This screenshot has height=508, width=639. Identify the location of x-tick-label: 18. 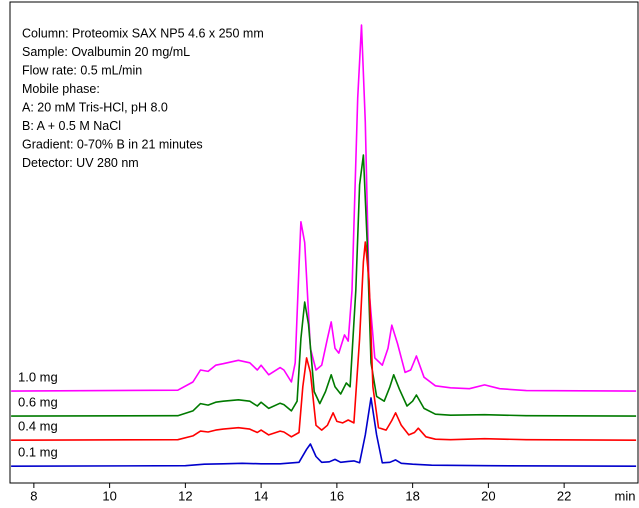
(412, 495).